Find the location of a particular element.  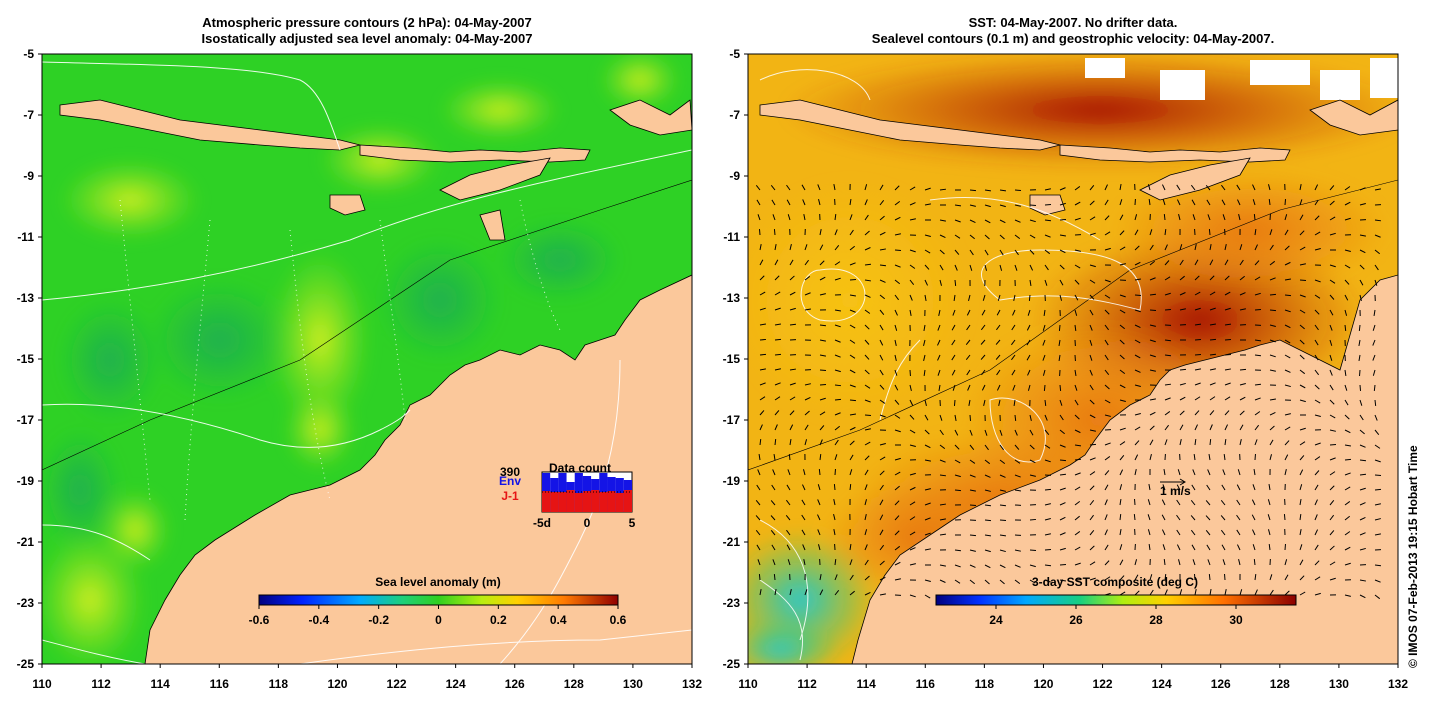

velocity-scale-arrow-icon is located at coordinates (1173, 482).